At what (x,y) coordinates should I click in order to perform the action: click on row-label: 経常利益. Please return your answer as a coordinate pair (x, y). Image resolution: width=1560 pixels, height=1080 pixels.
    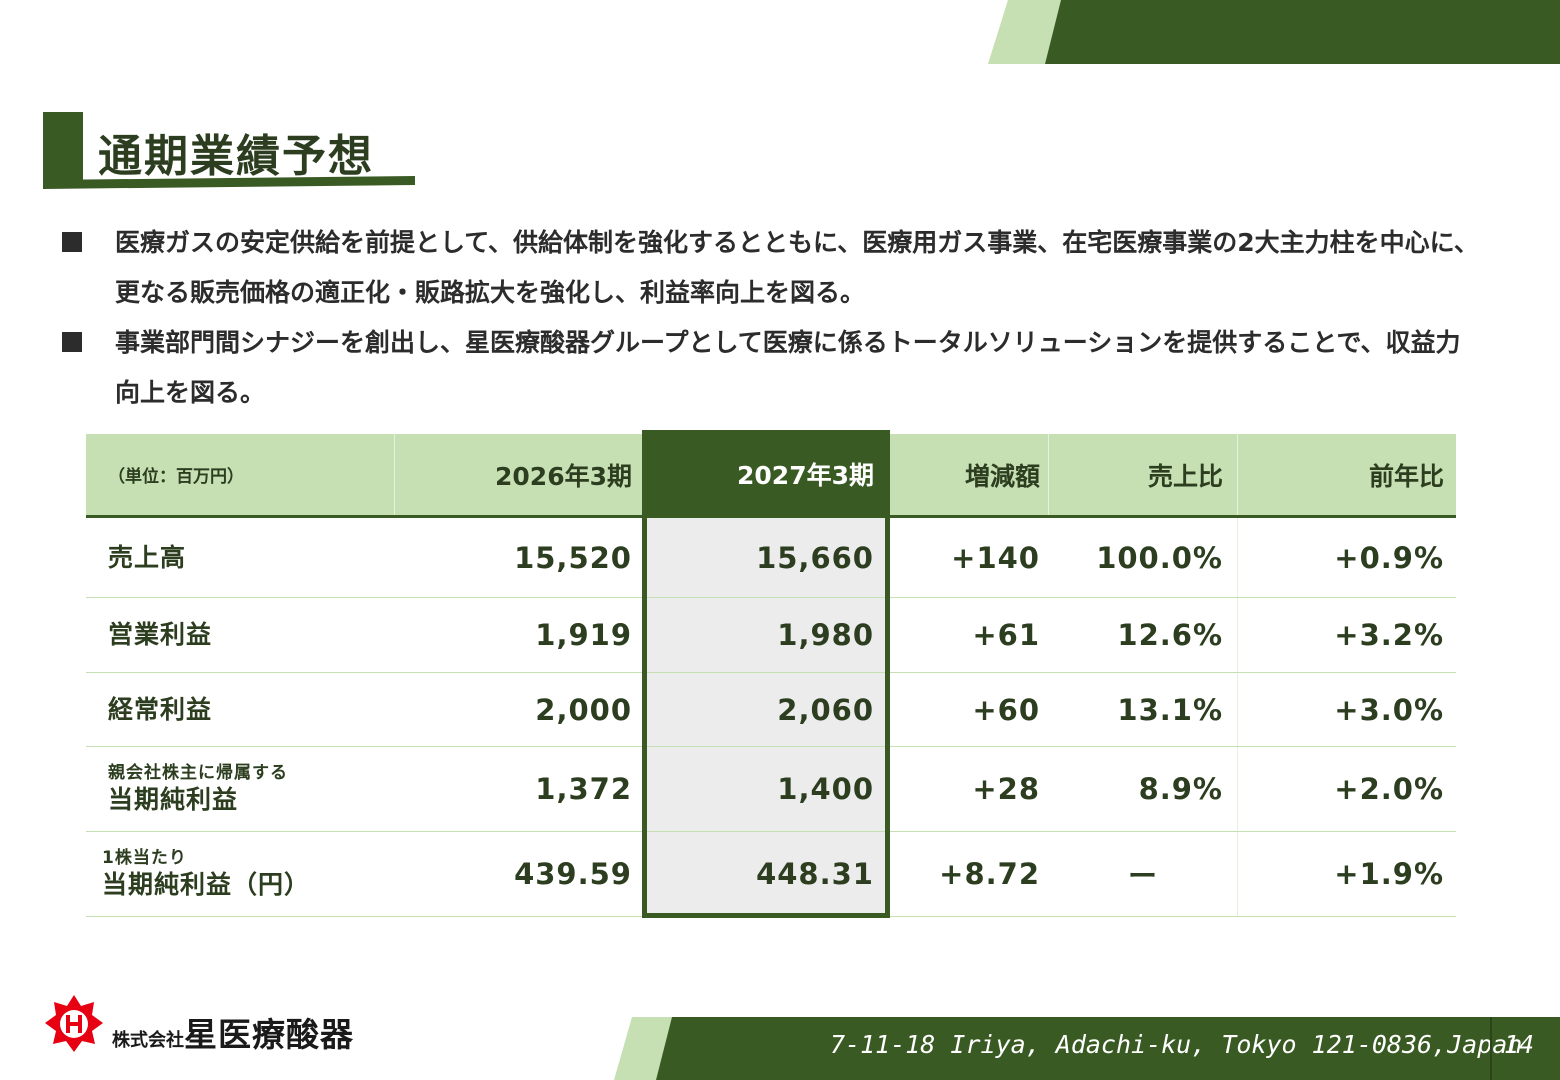
    Looking at the image, I should click on (240, 709).